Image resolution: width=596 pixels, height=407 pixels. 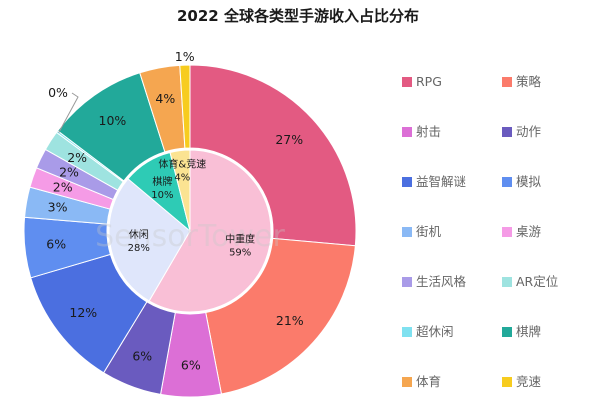 What do you see at coordinates (139, 234) in the screenshot?
I see `inner-label-name-1: 休闲` at bounding box center [139, 234].